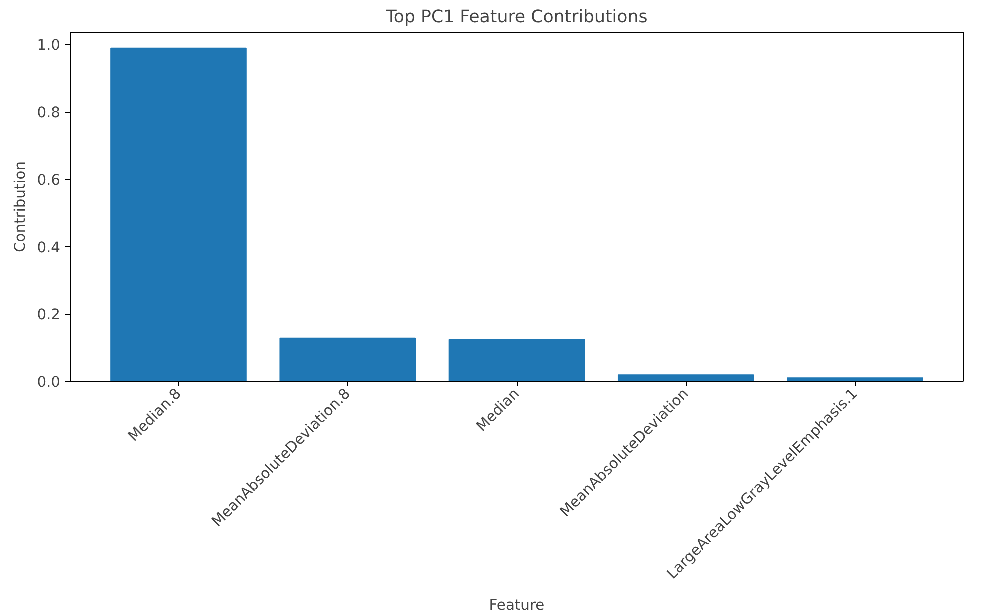 This screenshot has height=616, width=993. What do you see at coordinates (49, 113) in the screenshot?
I see `y-tick-label: 0.8` at bounding box center [49, 113].